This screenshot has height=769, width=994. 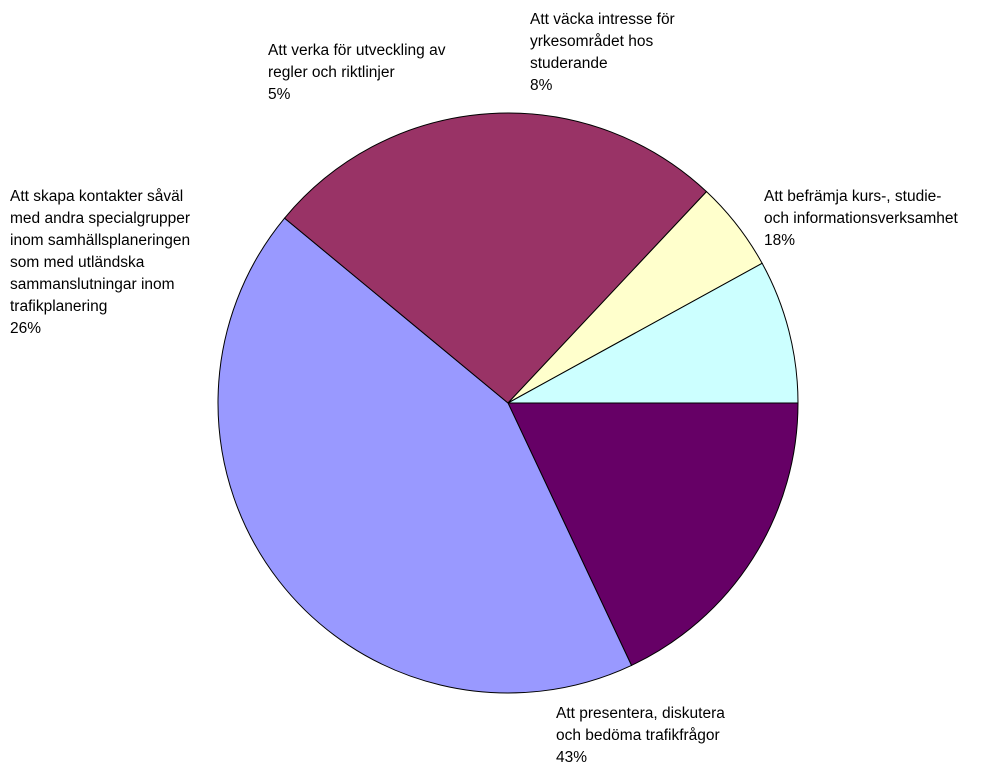 What do you see at coordinates (640, 713) in the screenshot?
I see `slice-label-line: Att presentera, diskutera` at bounding box center [640, 713].